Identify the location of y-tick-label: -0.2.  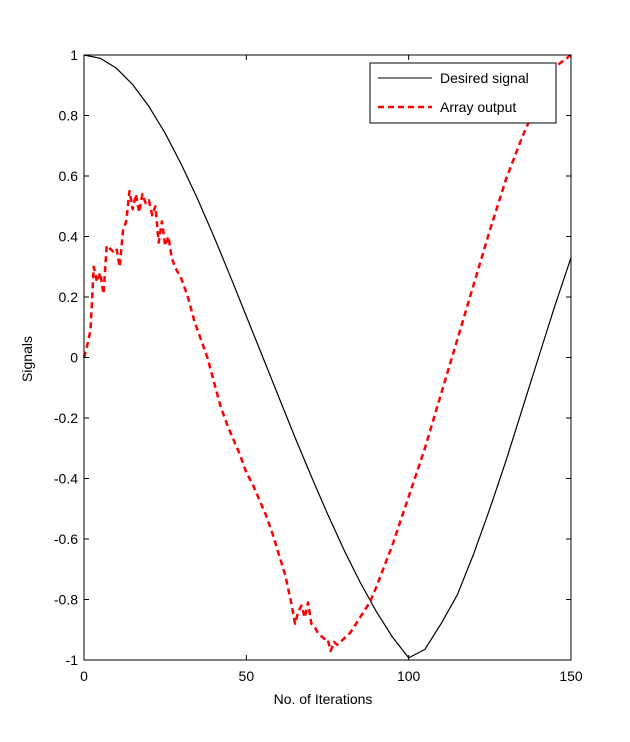
(66, 418).